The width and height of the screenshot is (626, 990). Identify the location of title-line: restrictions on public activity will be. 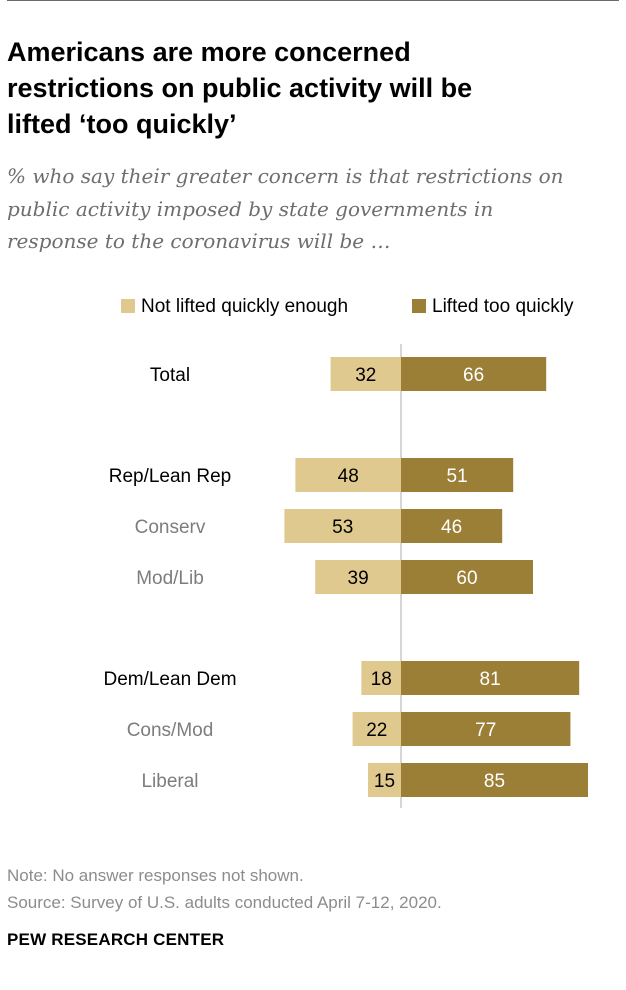
(240, 88).